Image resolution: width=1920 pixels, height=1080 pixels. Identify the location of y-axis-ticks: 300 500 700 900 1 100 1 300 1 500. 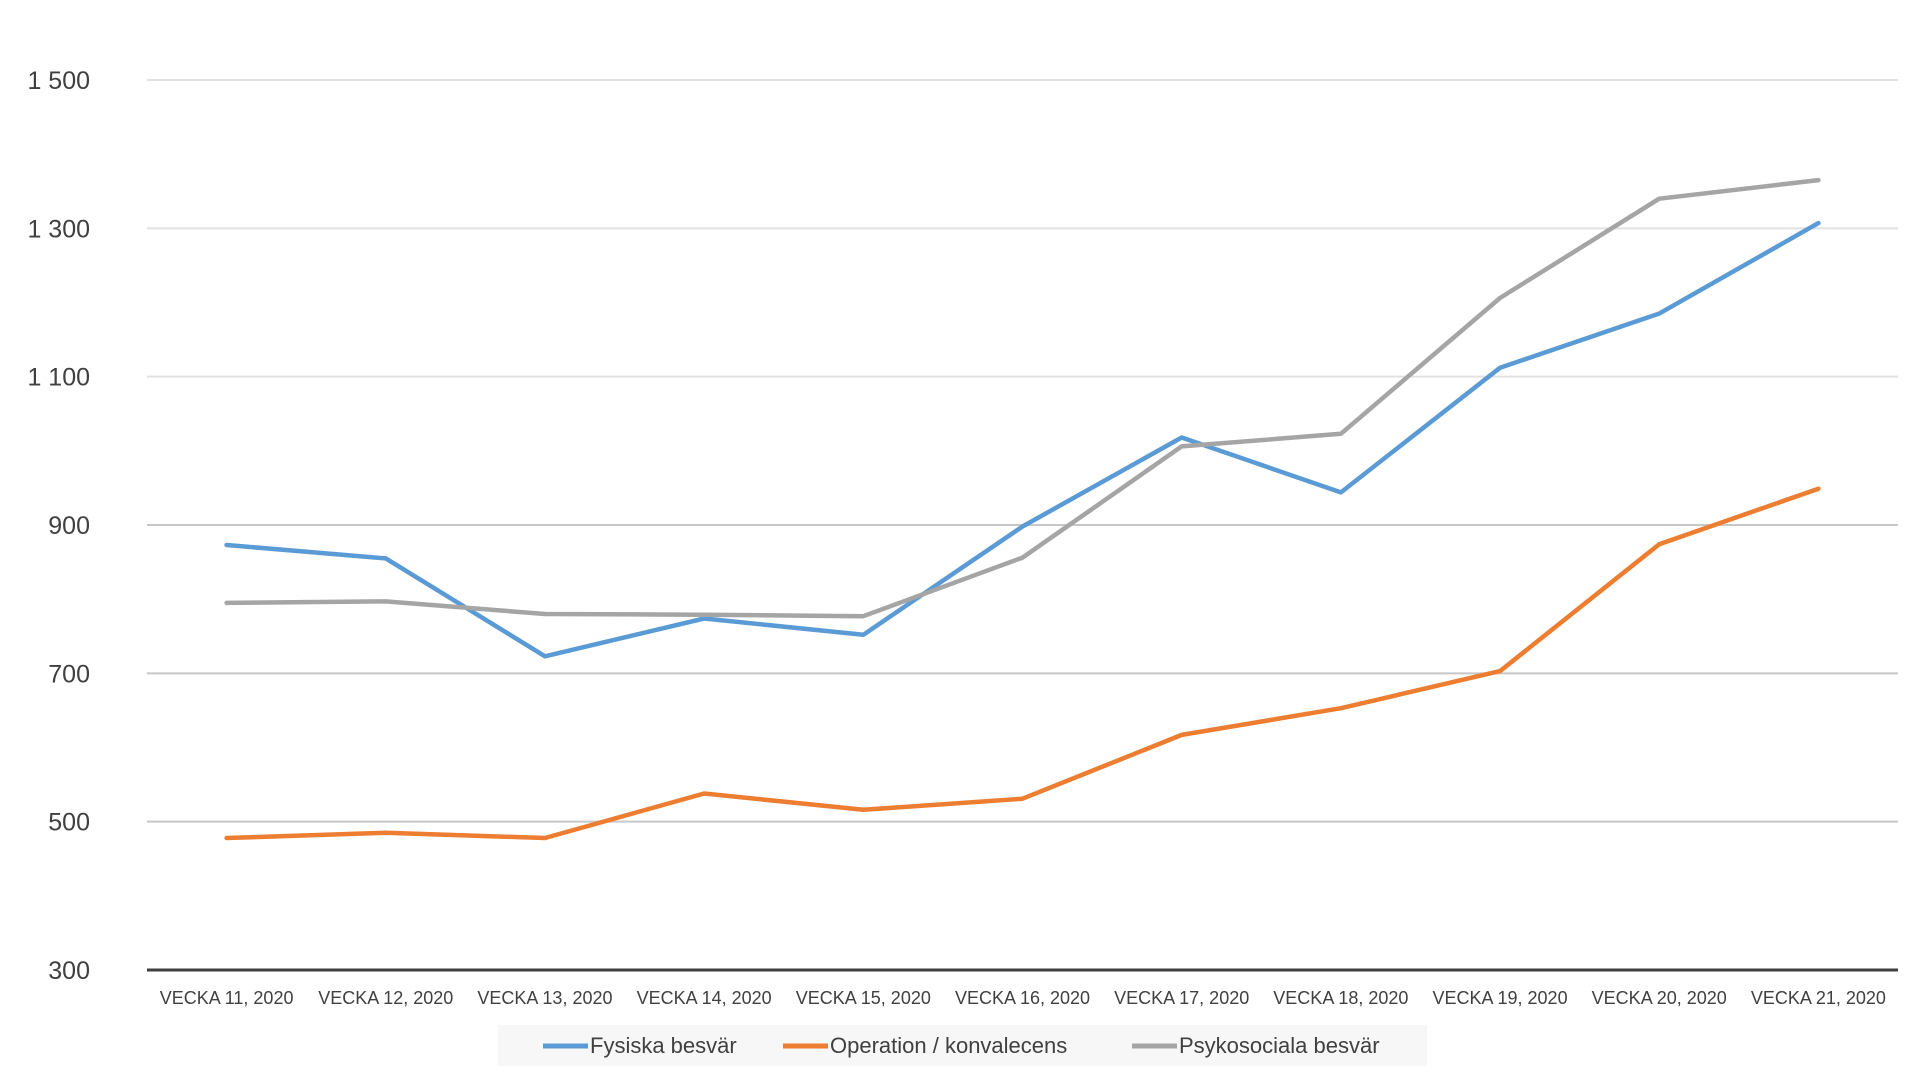
(58, 526).